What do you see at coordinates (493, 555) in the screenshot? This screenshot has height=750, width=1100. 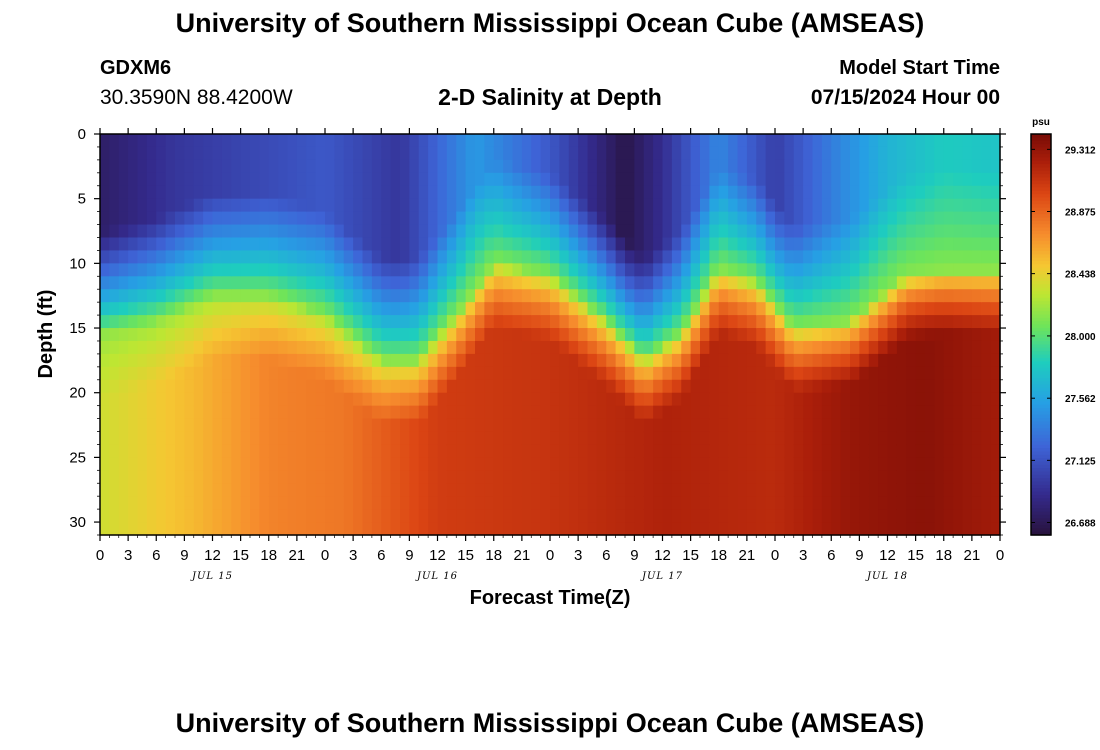 I see `x-tick-label: 18` at bounding box center [493, 555].